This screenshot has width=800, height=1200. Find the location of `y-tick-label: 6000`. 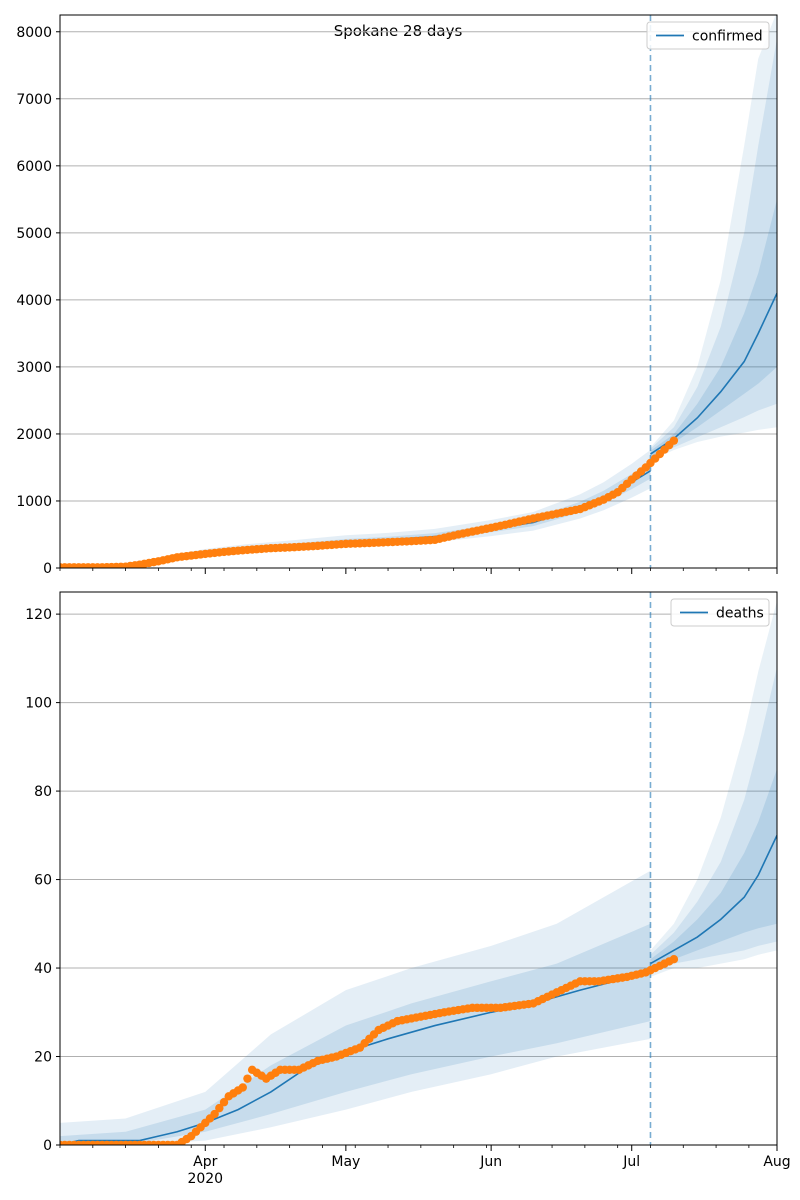

y-tick-label: 6000 is located at coordinates (34, 167).